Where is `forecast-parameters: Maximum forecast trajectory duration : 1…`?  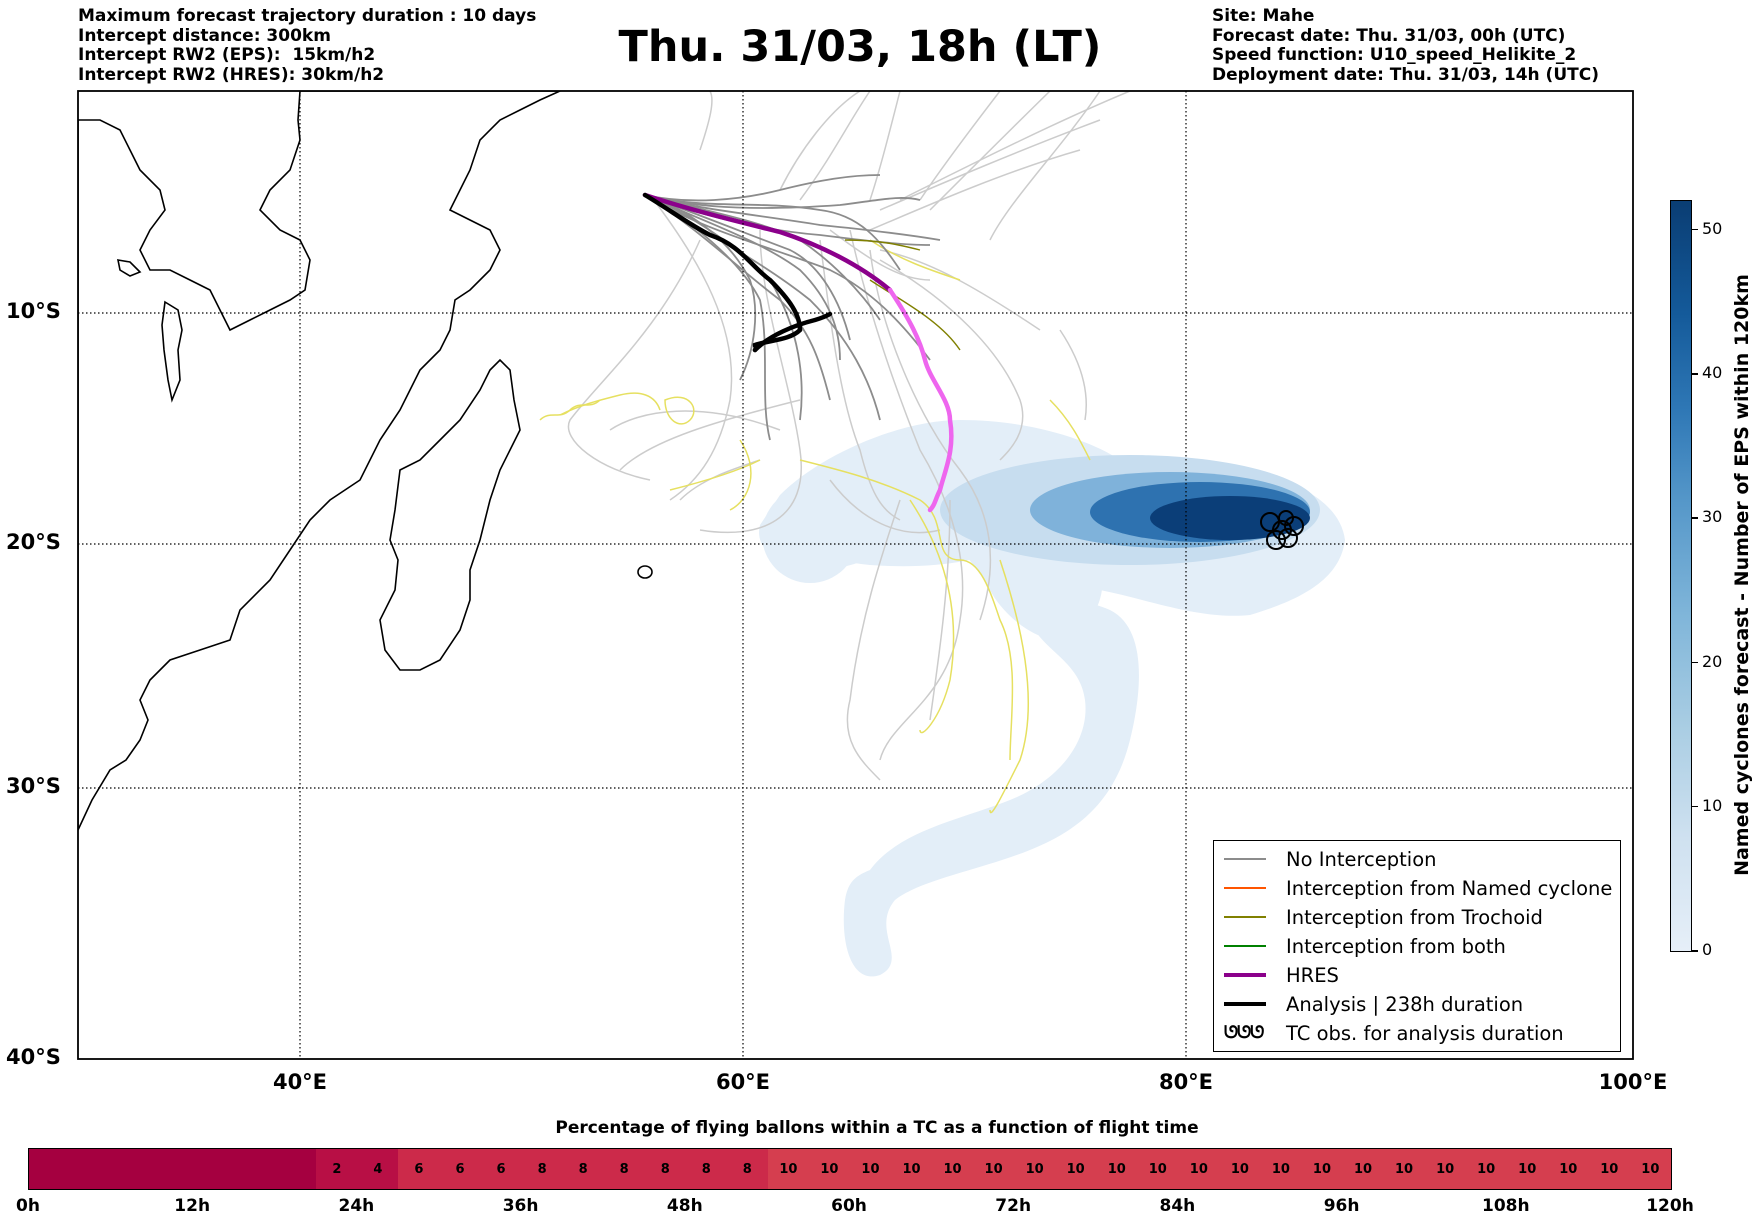 forecast-parameters: Maximum forecast trajectory duration : 1… is located at coordinates (307, 45).